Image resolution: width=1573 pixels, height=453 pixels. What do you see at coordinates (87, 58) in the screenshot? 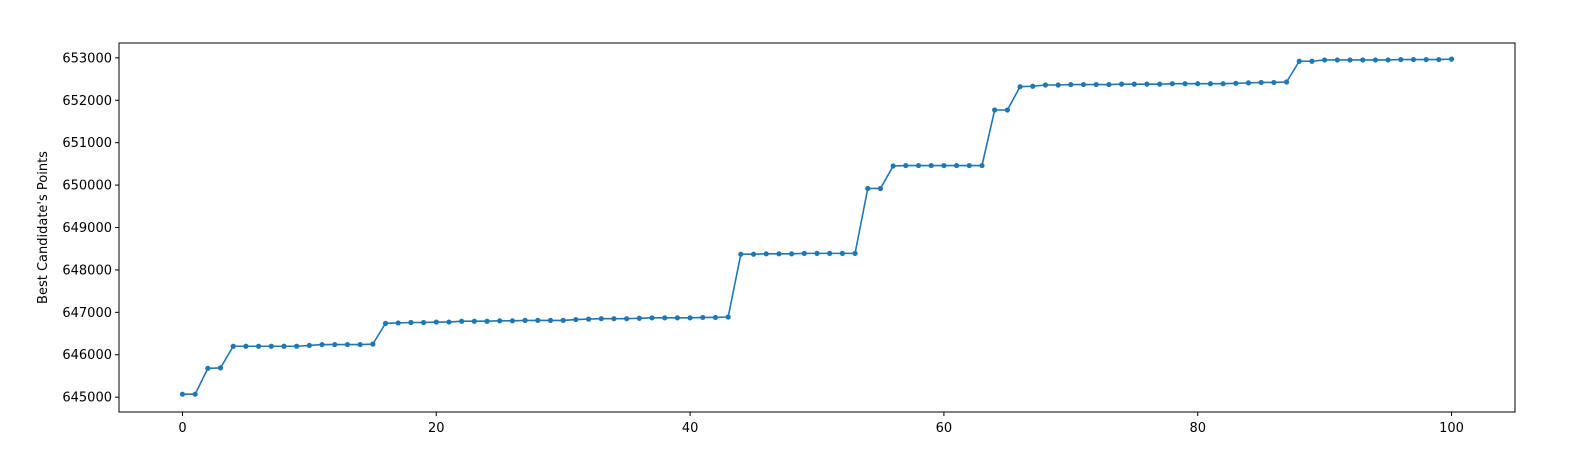
I see `y-tick-label: 653000` at bounding box center [87, 58].